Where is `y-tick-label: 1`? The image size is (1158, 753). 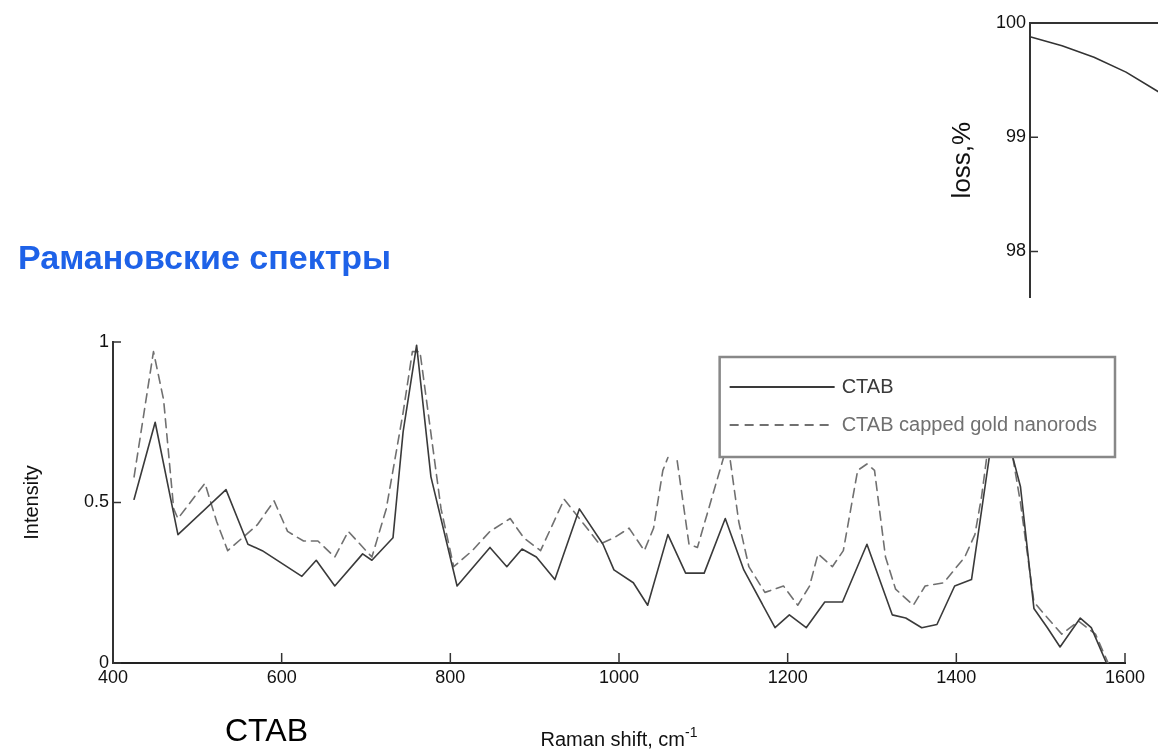
y-tick-label: 1 is located at coordinates (103, 340).